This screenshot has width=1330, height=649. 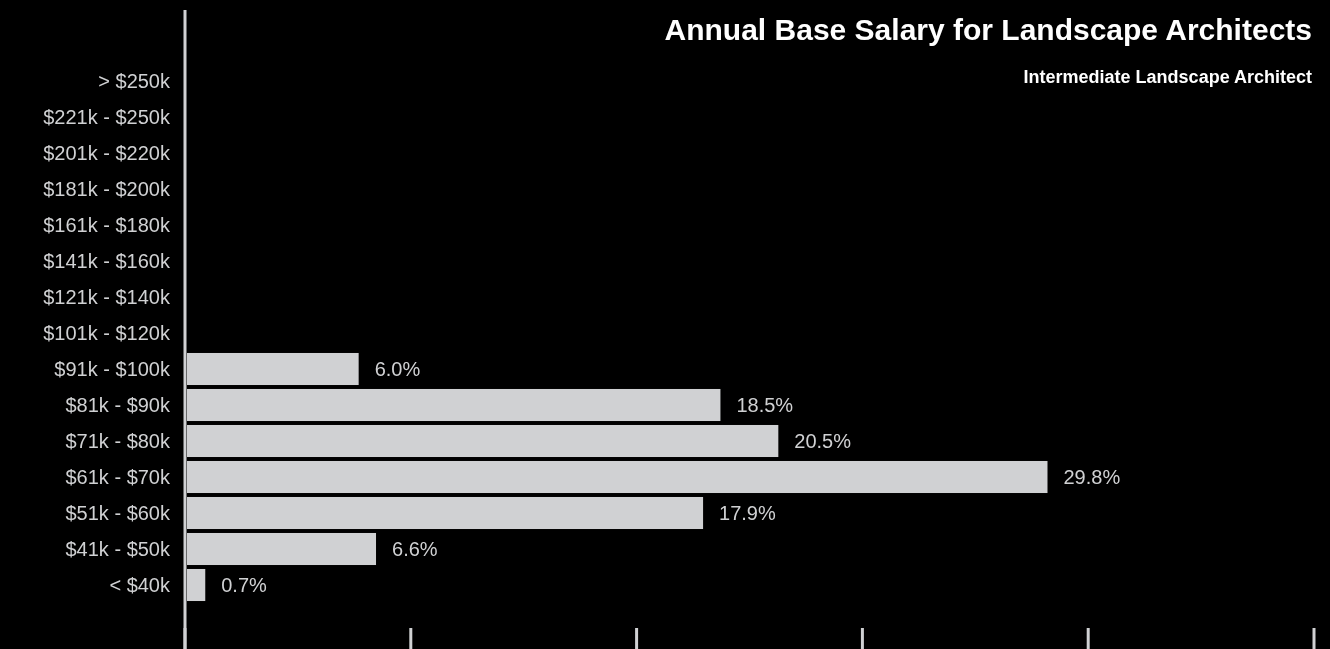 What do you see at coordinates (118, 477) in the screenshot?
I see `y-tick-label: $61k - $70k` at bounding box center [118, 477].